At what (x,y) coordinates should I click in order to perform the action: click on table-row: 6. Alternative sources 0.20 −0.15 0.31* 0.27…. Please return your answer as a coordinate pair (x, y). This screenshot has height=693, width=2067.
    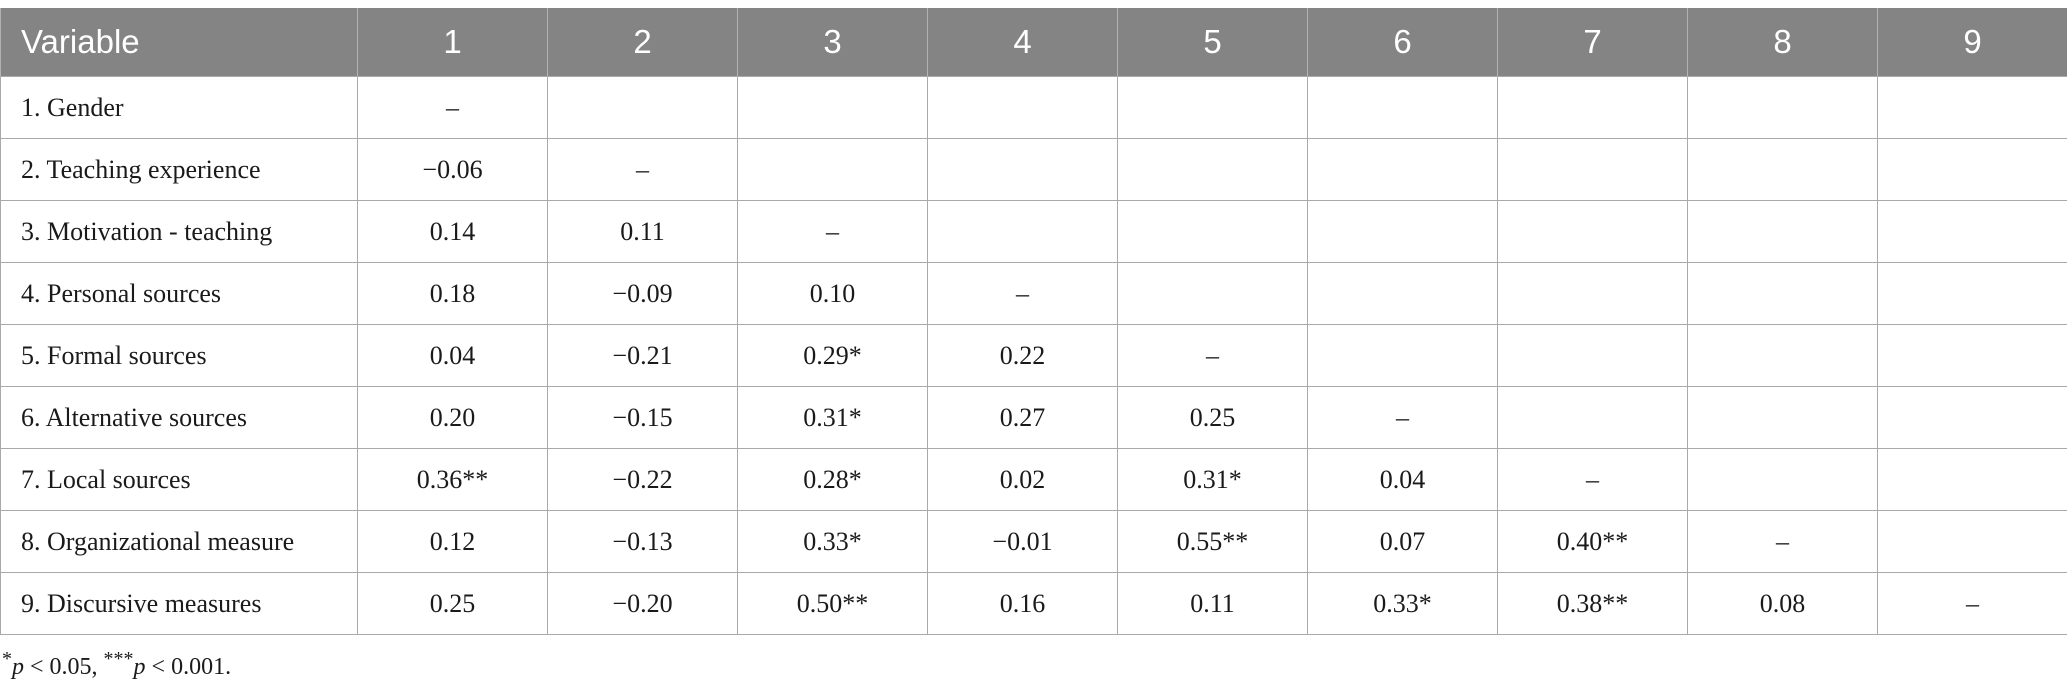
    Looking at the image, I should click on (1033, 417).